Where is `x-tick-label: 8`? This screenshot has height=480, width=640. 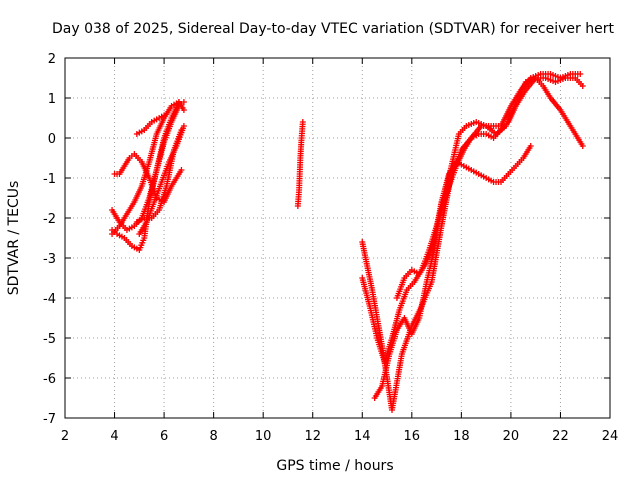
x-tick-label: 8 is located at coordinates (213, 436).